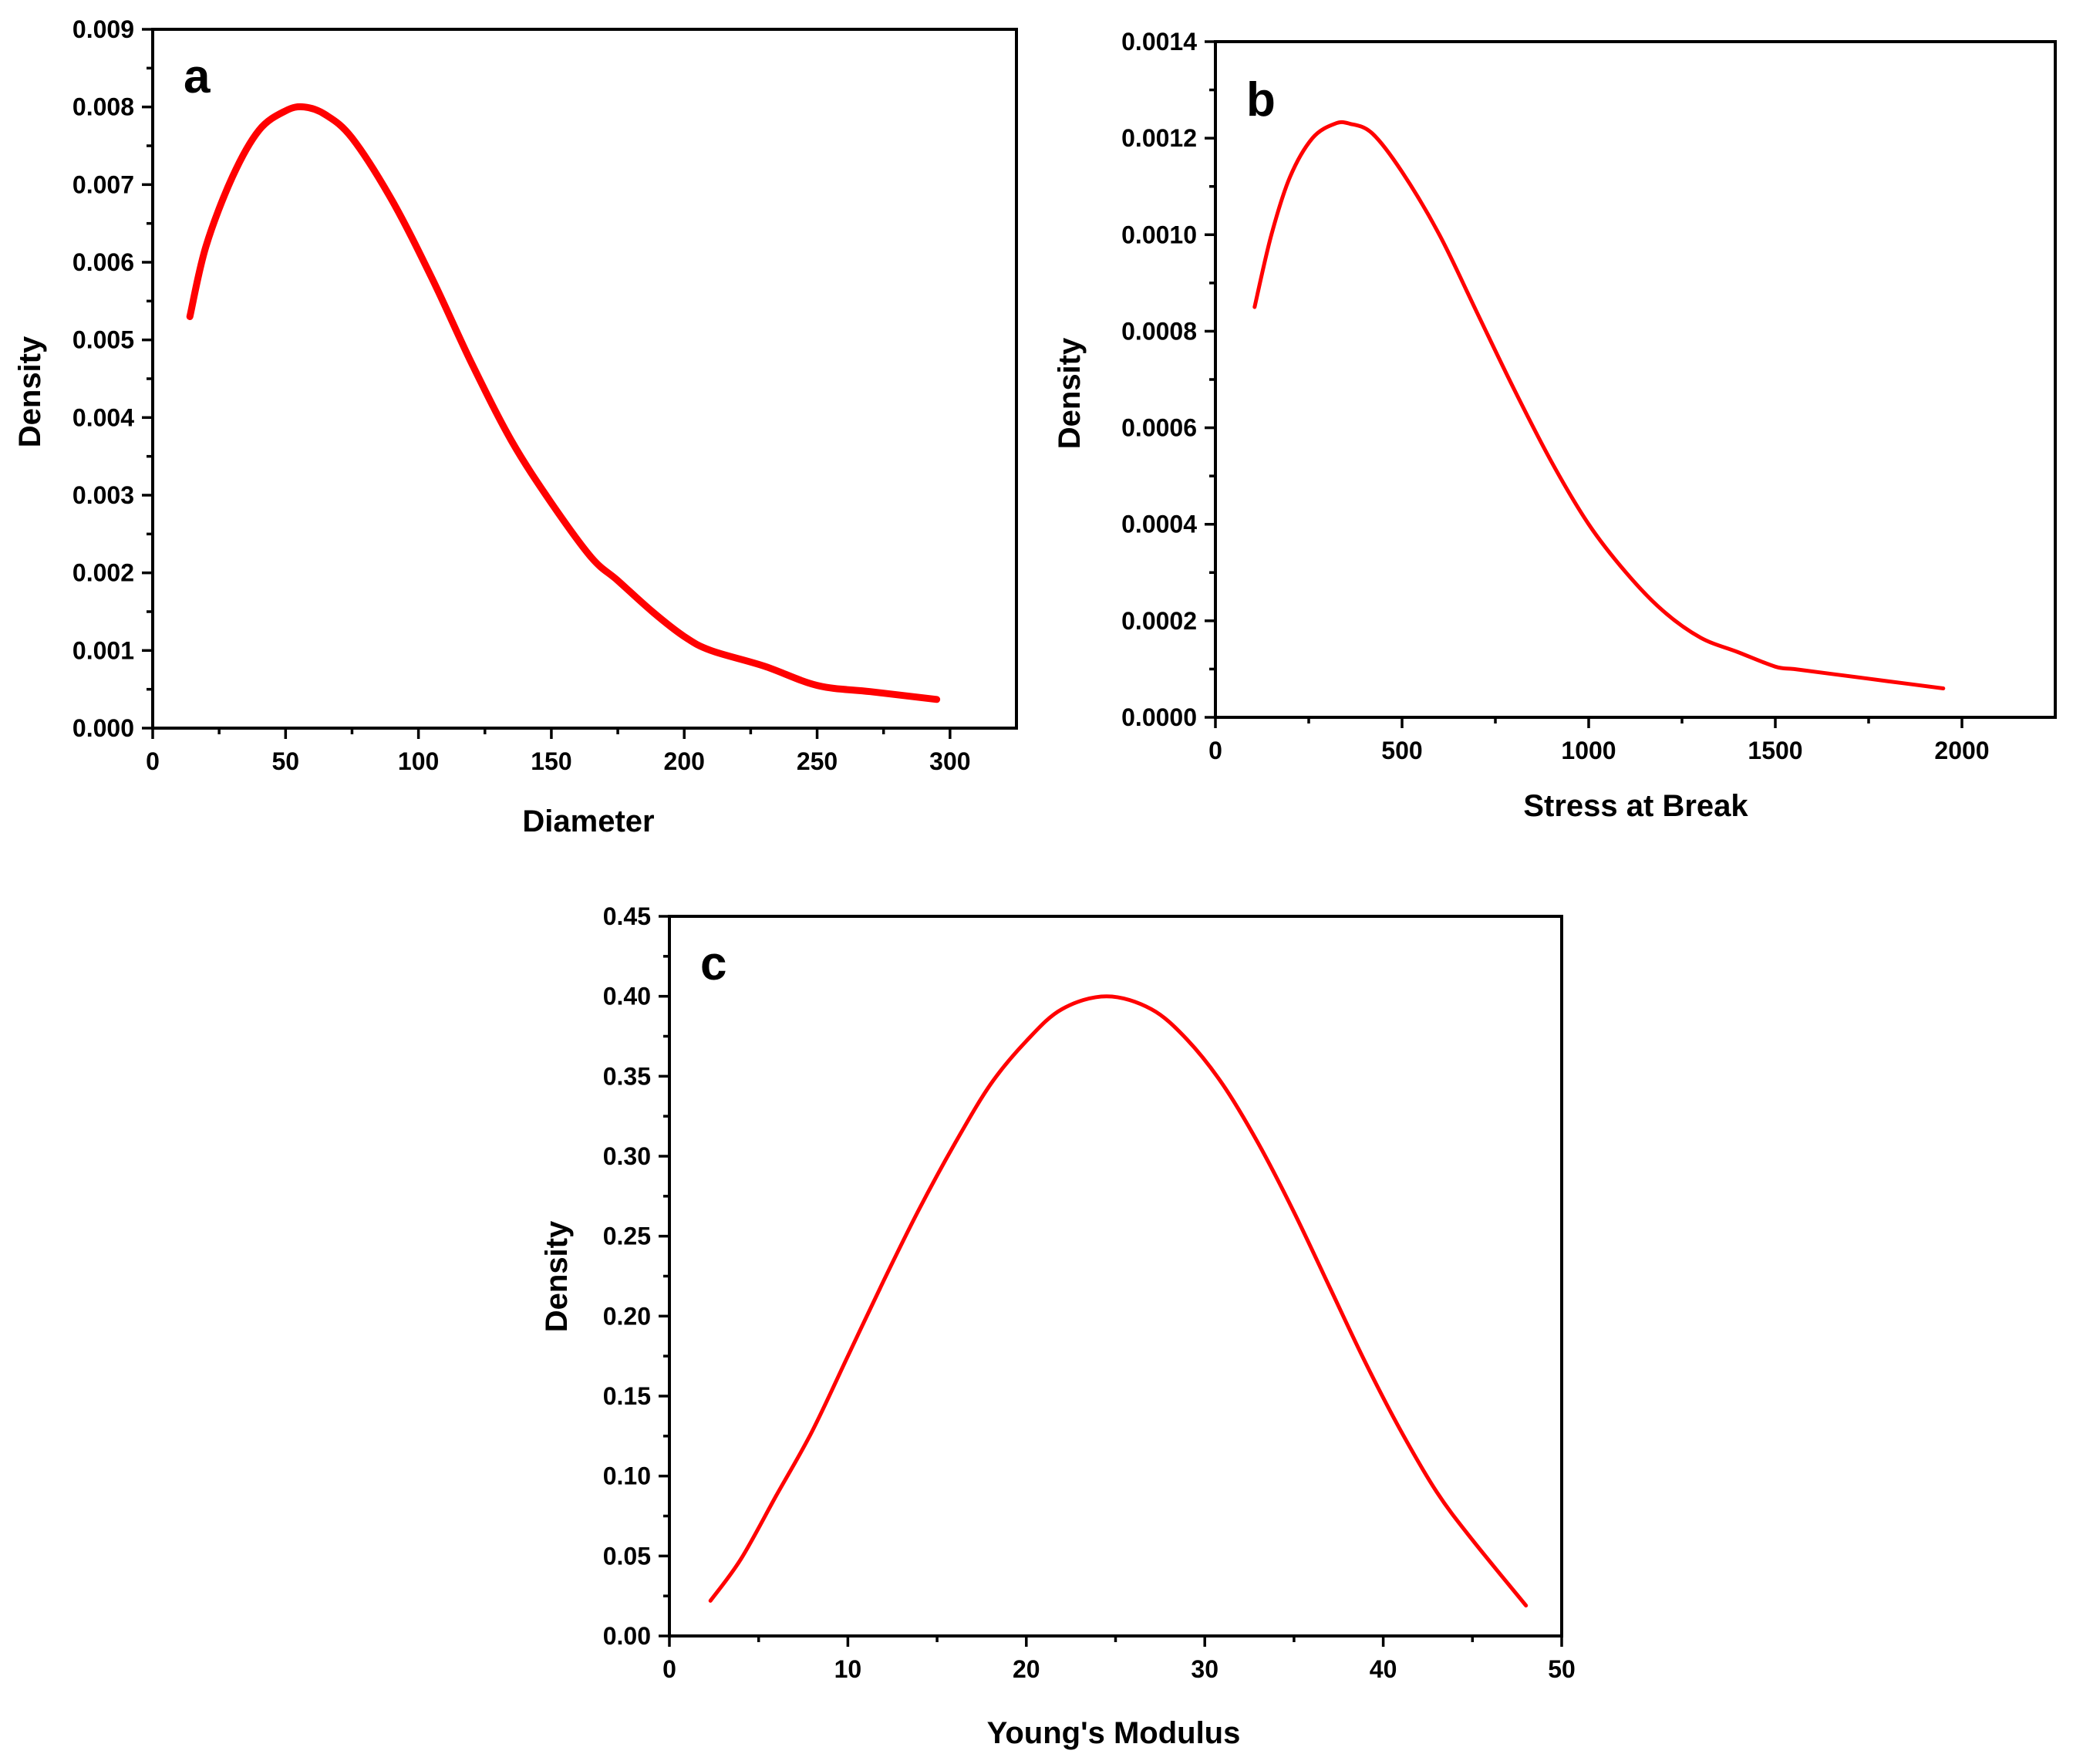 The height and width of the screenshot is (1764, 2073). Describe the element at coordinates (551, 761) in the screenshot. I see `panel-a-x-tick-label: 150` at that location.